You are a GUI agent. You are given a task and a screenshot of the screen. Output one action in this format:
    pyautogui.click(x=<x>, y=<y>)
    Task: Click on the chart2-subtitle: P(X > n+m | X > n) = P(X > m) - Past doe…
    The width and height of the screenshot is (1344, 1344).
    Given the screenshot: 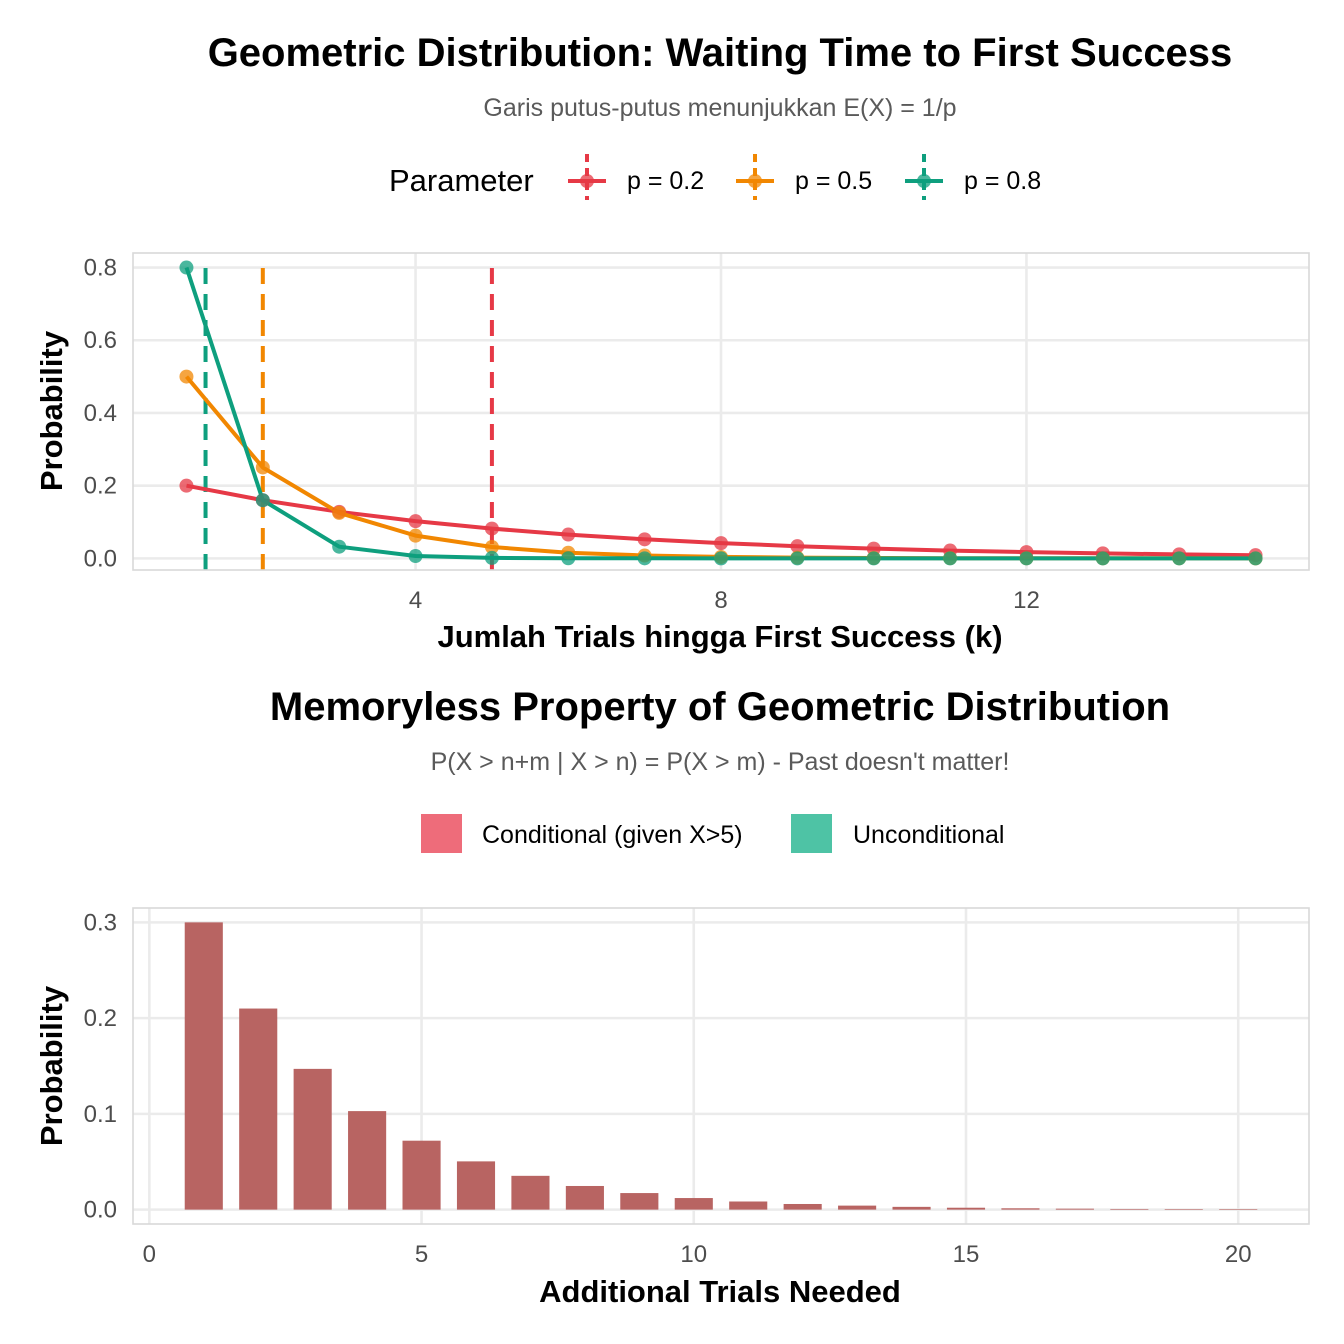 What is the action you would take?
    pyautogui.click(x=720, y=762)
    